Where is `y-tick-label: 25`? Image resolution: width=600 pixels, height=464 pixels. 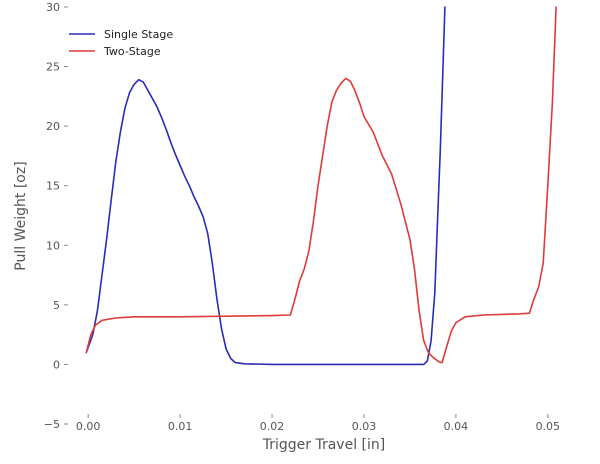 y-tick-label: 25 is located at coordinates (53, 67).